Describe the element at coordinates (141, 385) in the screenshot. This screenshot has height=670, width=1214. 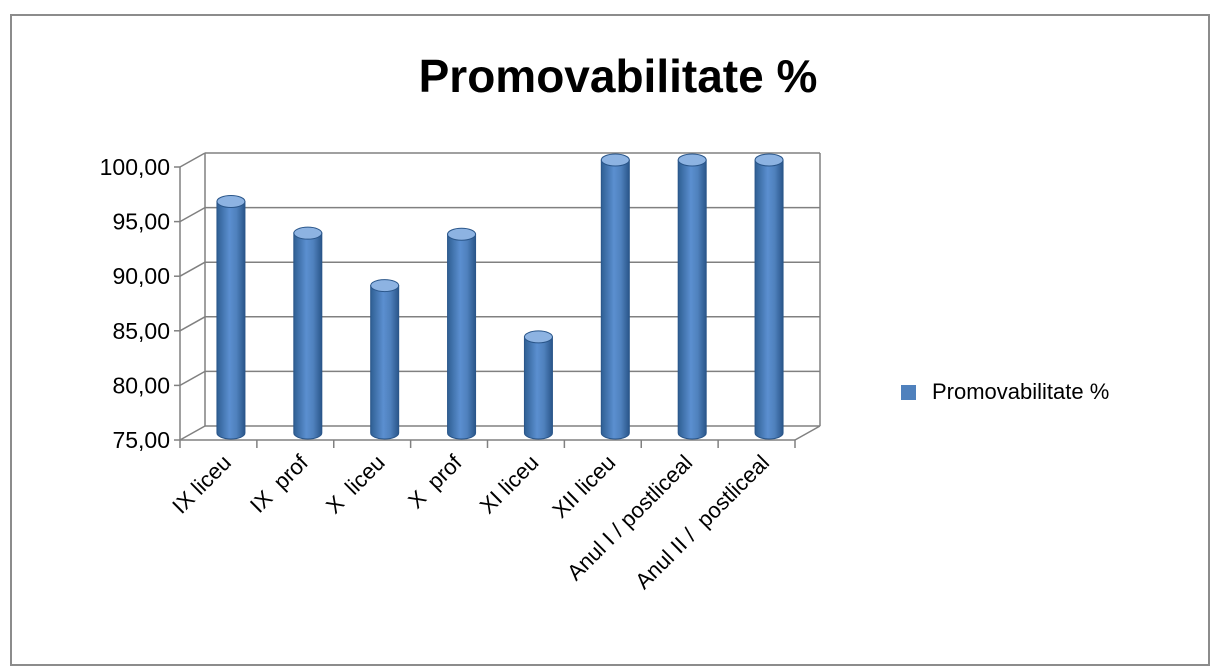
I see `y-tick-label: 80,00` at that location.